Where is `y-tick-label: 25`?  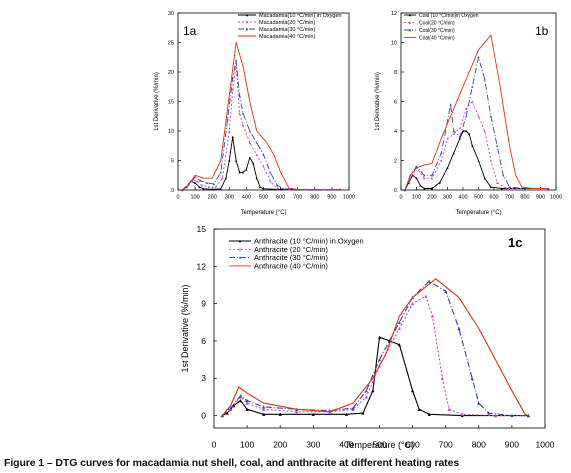
y-tick-label: 25 is located at coordinates (171, 43).